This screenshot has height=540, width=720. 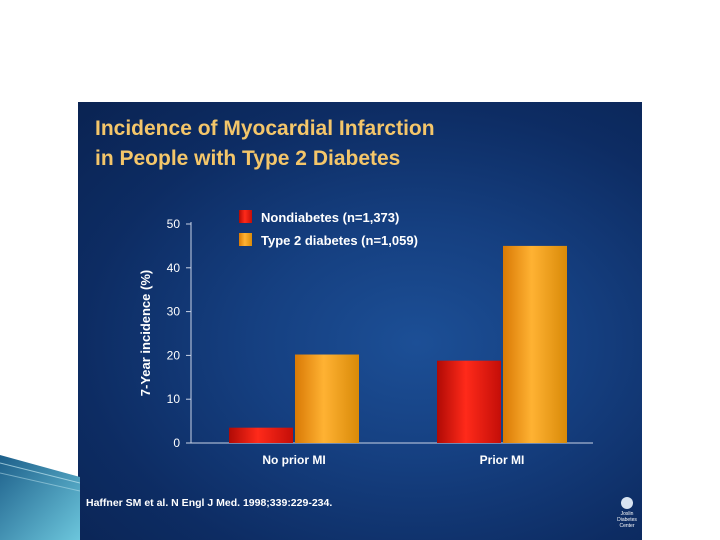 What do you see at coordinates (248, 158) in the screenshot?
I see `title-line-2: in People with Type 2 Diabetes` at bounding box center [248, 158].